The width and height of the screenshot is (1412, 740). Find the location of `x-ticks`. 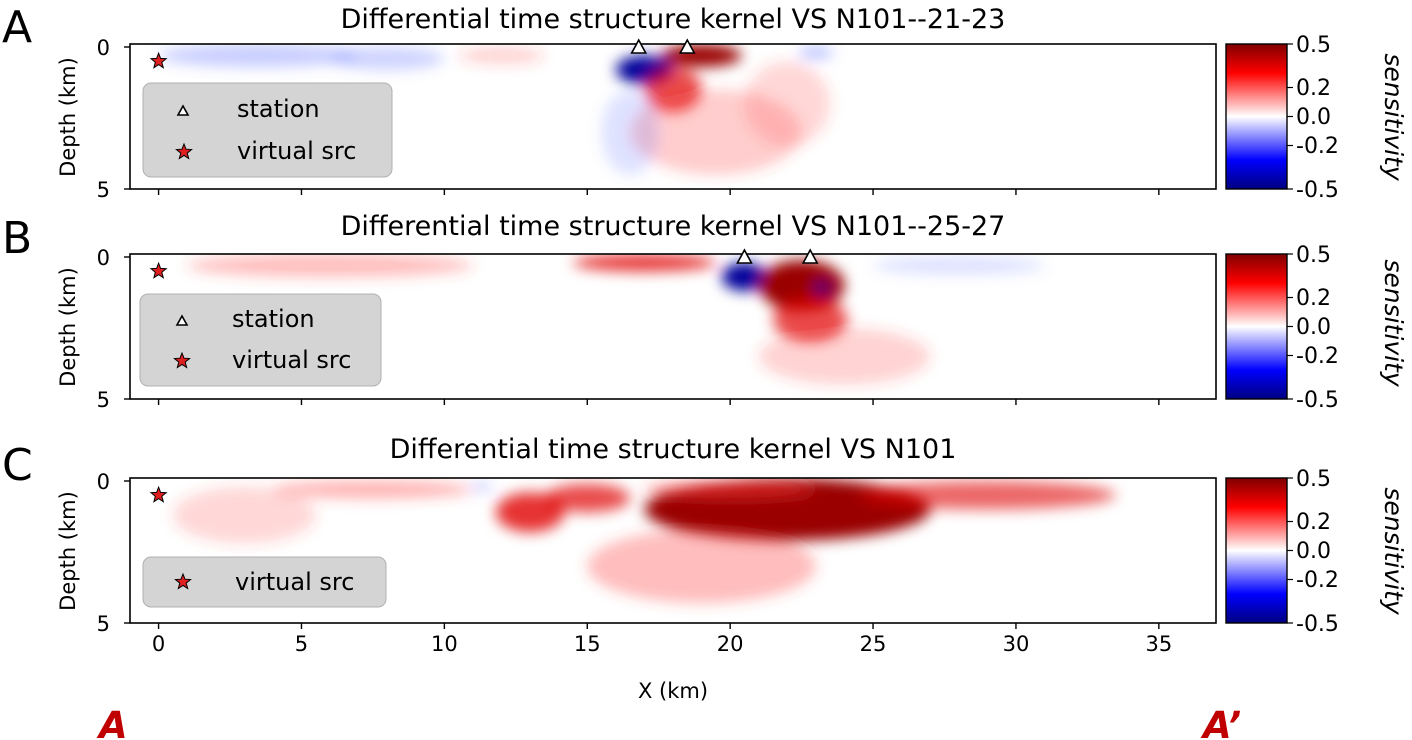

x-ticks is located at coordinates (658, 402).